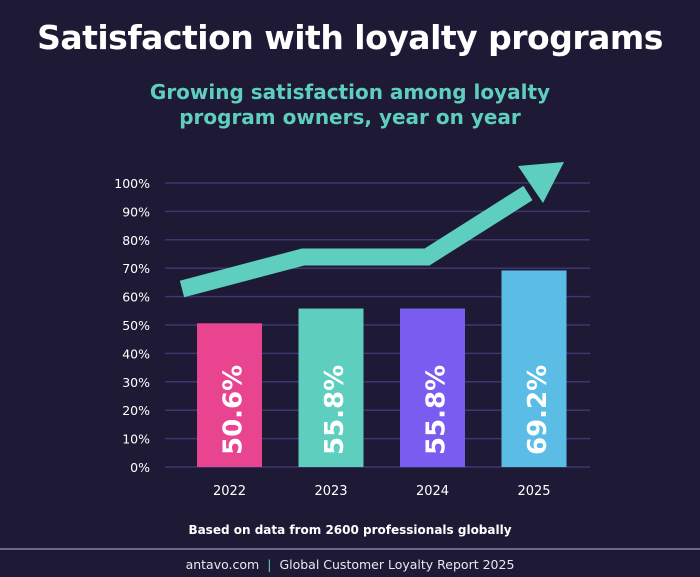 The image size is (700, 577). What do you see at coordinates (136, 240) in the screenshot?
I see `y-tick-label: 80%` at bounding box center [136, 240].